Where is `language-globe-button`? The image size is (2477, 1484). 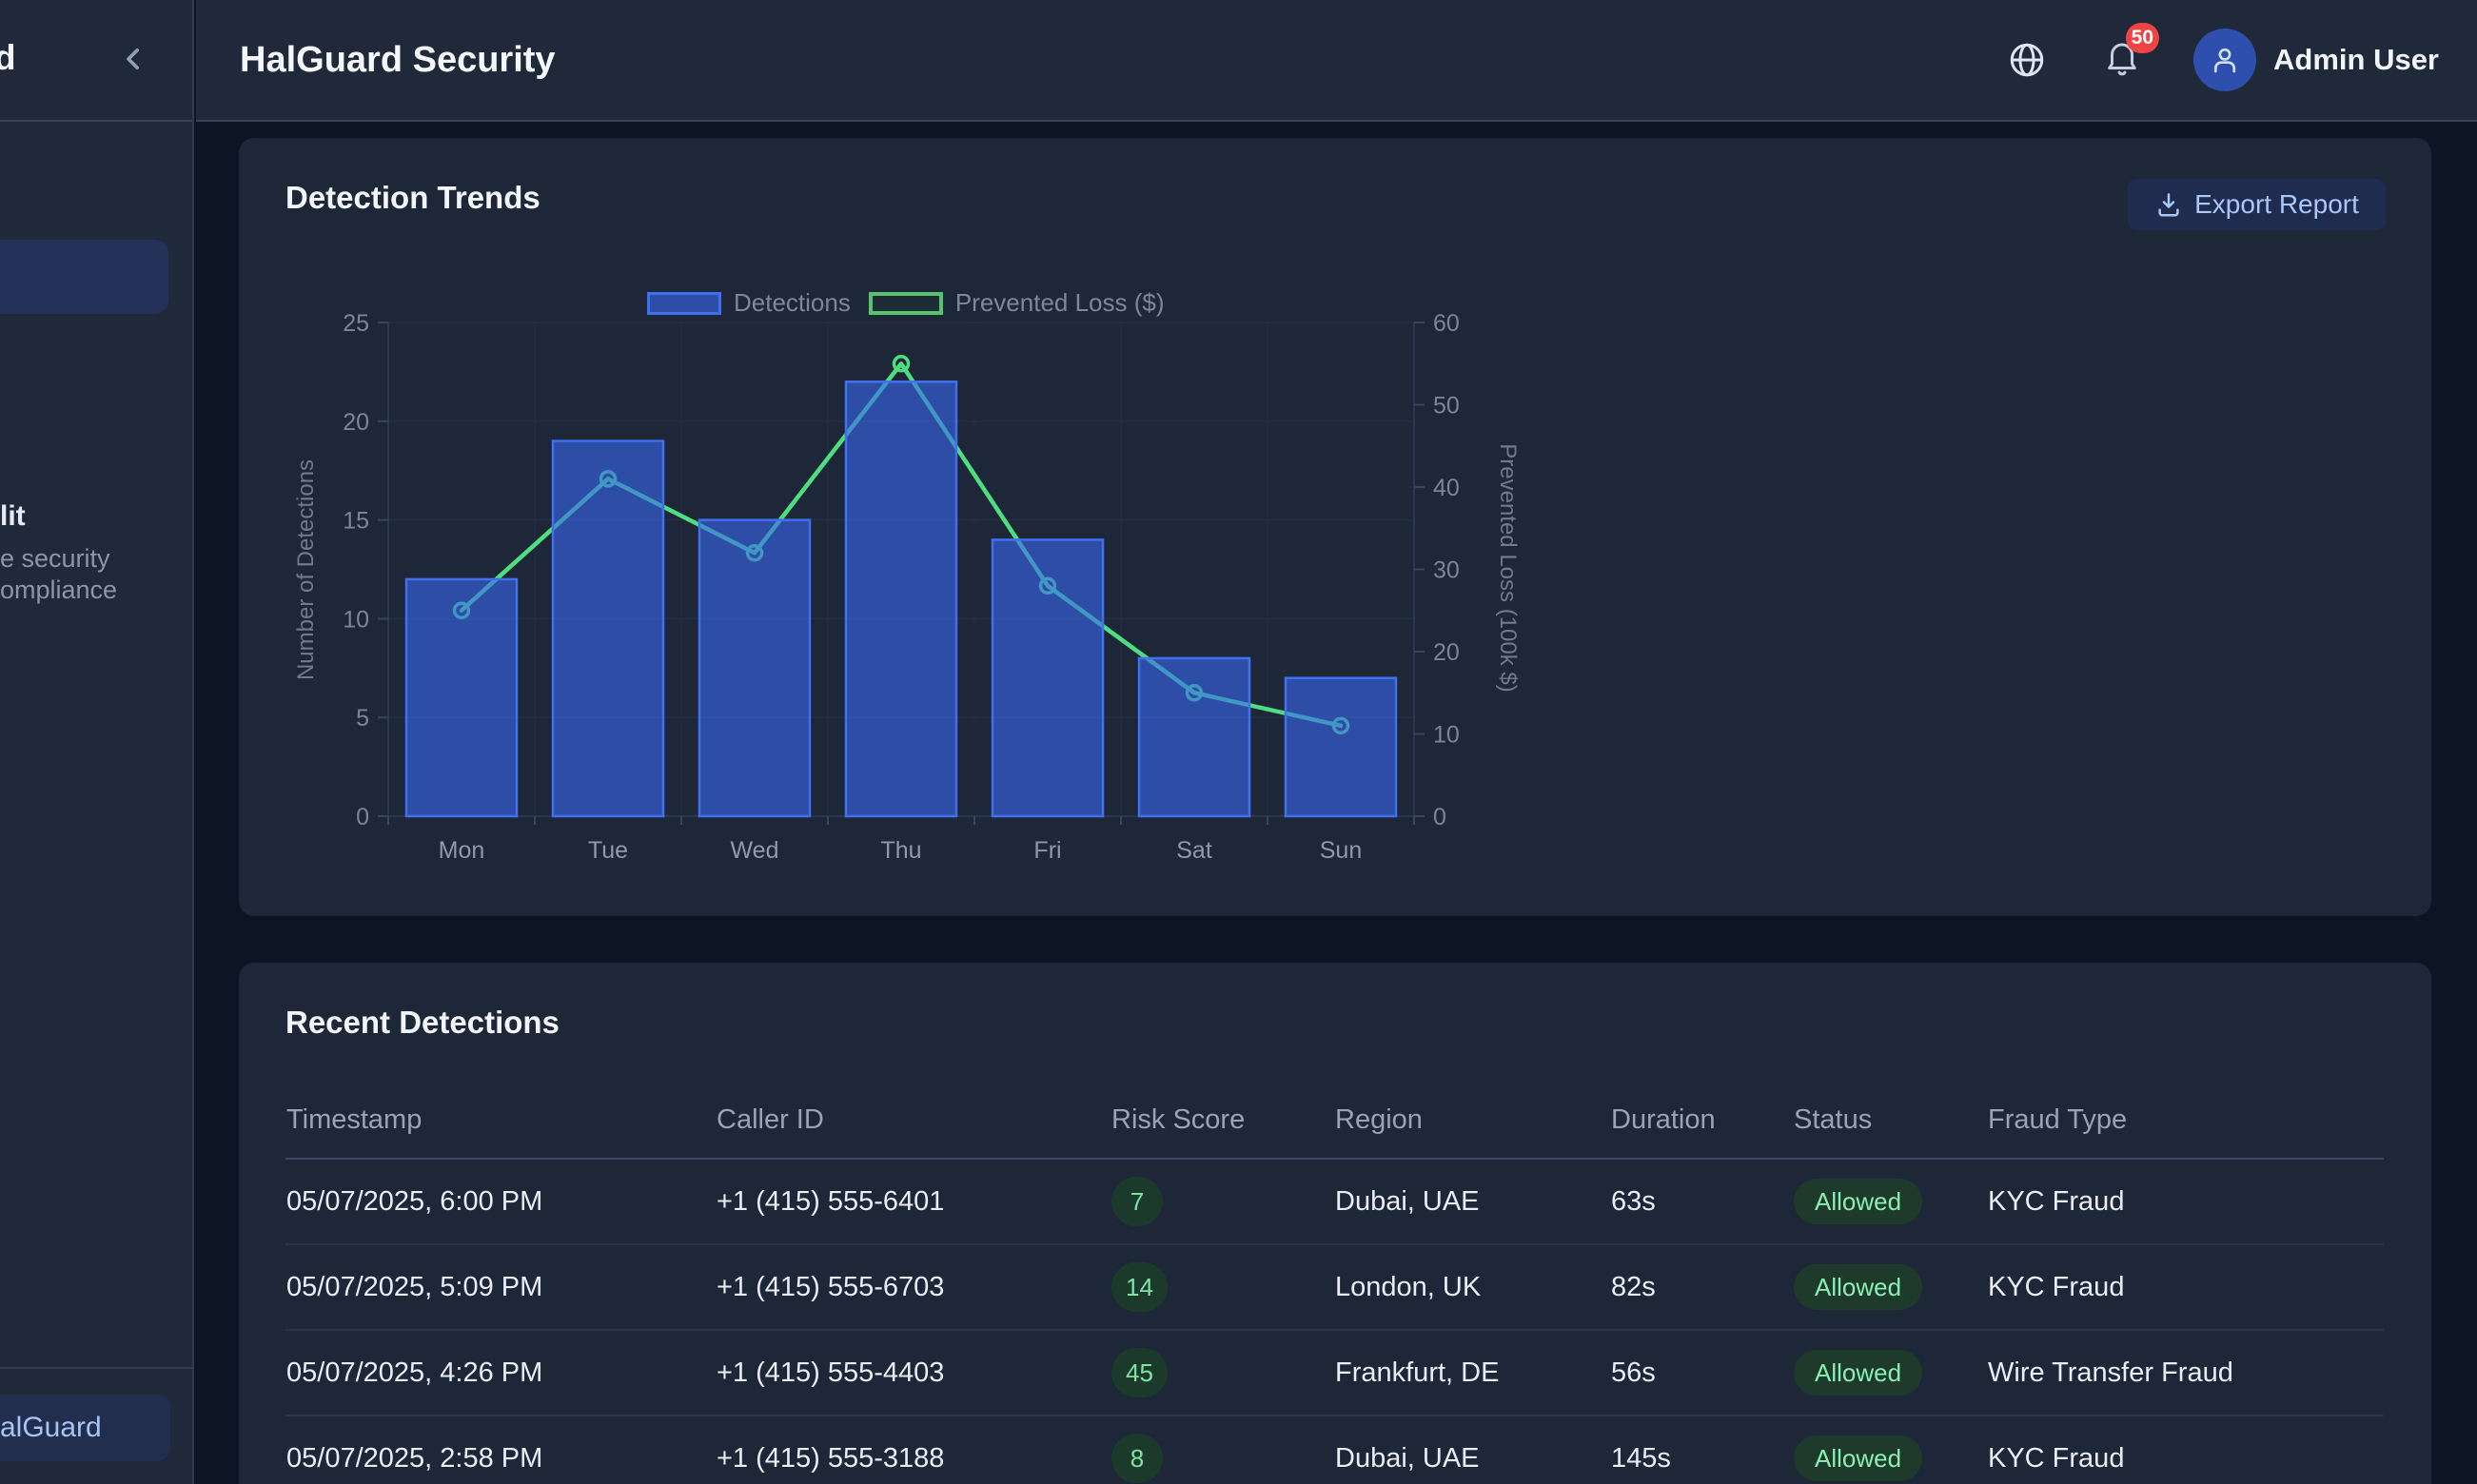 language-globe-button is located at coordinates (2027, 60).